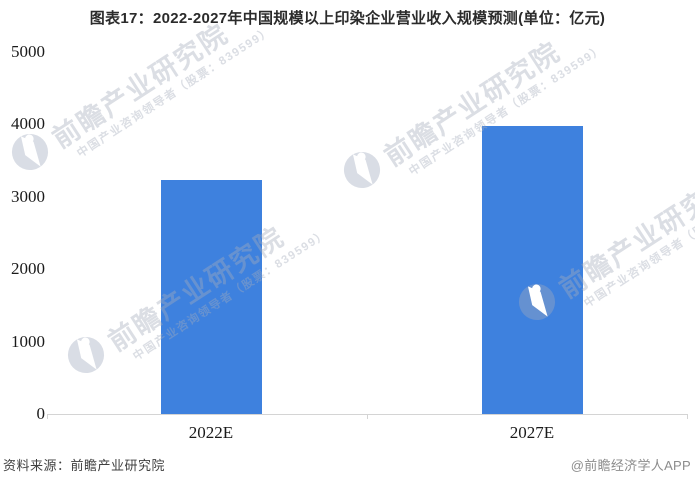 This screenshot has width=695, height=485. Describe the element at coordinates (347, 18) in the screenshot. I see `chart-title: 图表17：2022-2027年中国规模以上印染企业营业收入规模预测(单位：亿元)` at that location.